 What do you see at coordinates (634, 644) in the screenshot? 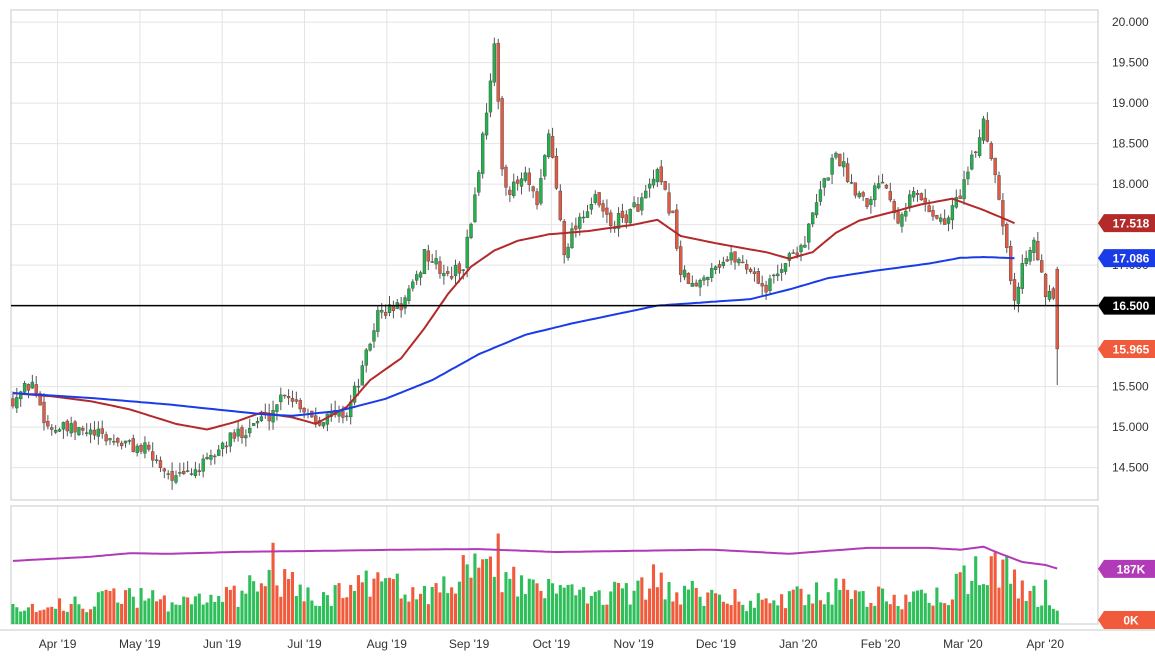
I see `x-tick-label: Nov '19` at bounding box center [634, 644].